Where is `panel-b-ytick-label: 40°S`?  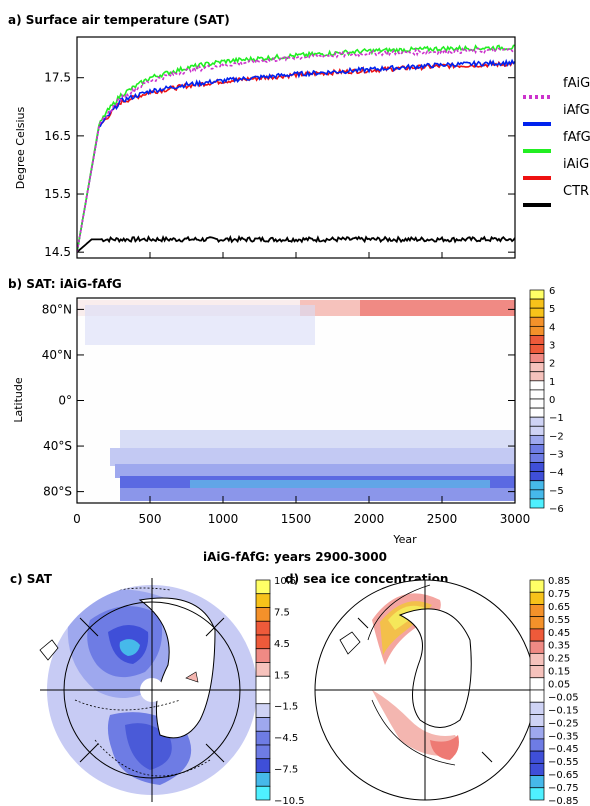 panel-b-ytick-label: 40°S is located at coordinates (57, 446).